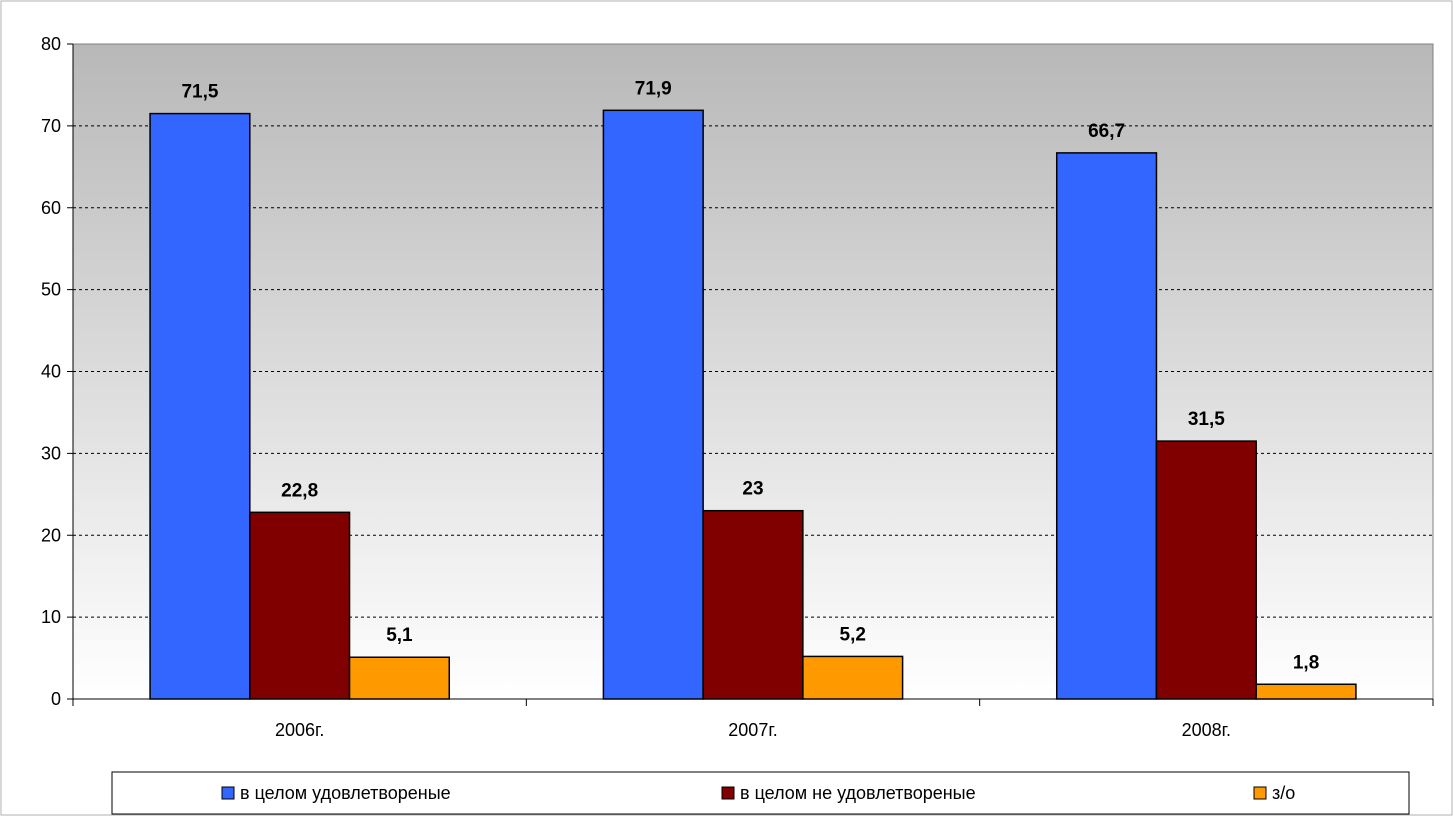  I want to click on x-category-label: 2006г., so click(299, 730).